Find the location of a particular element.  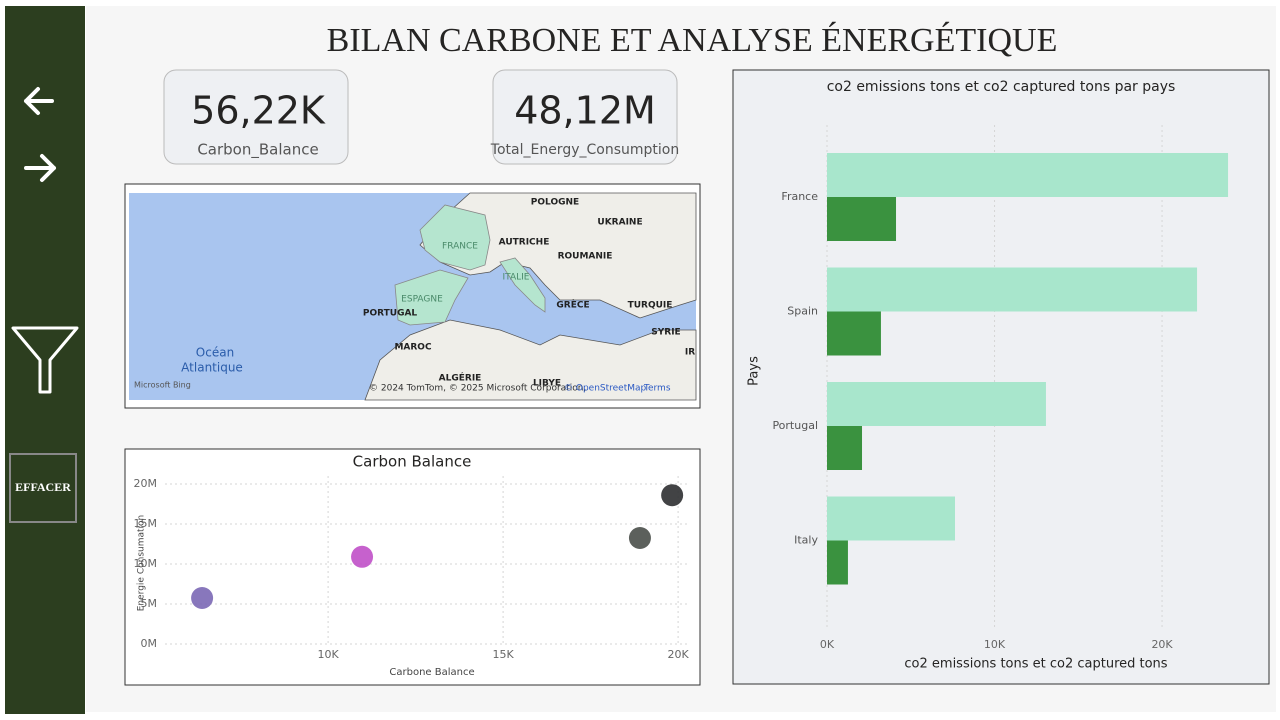

map-terms-link: Terms is located at coordinates (657, 389).